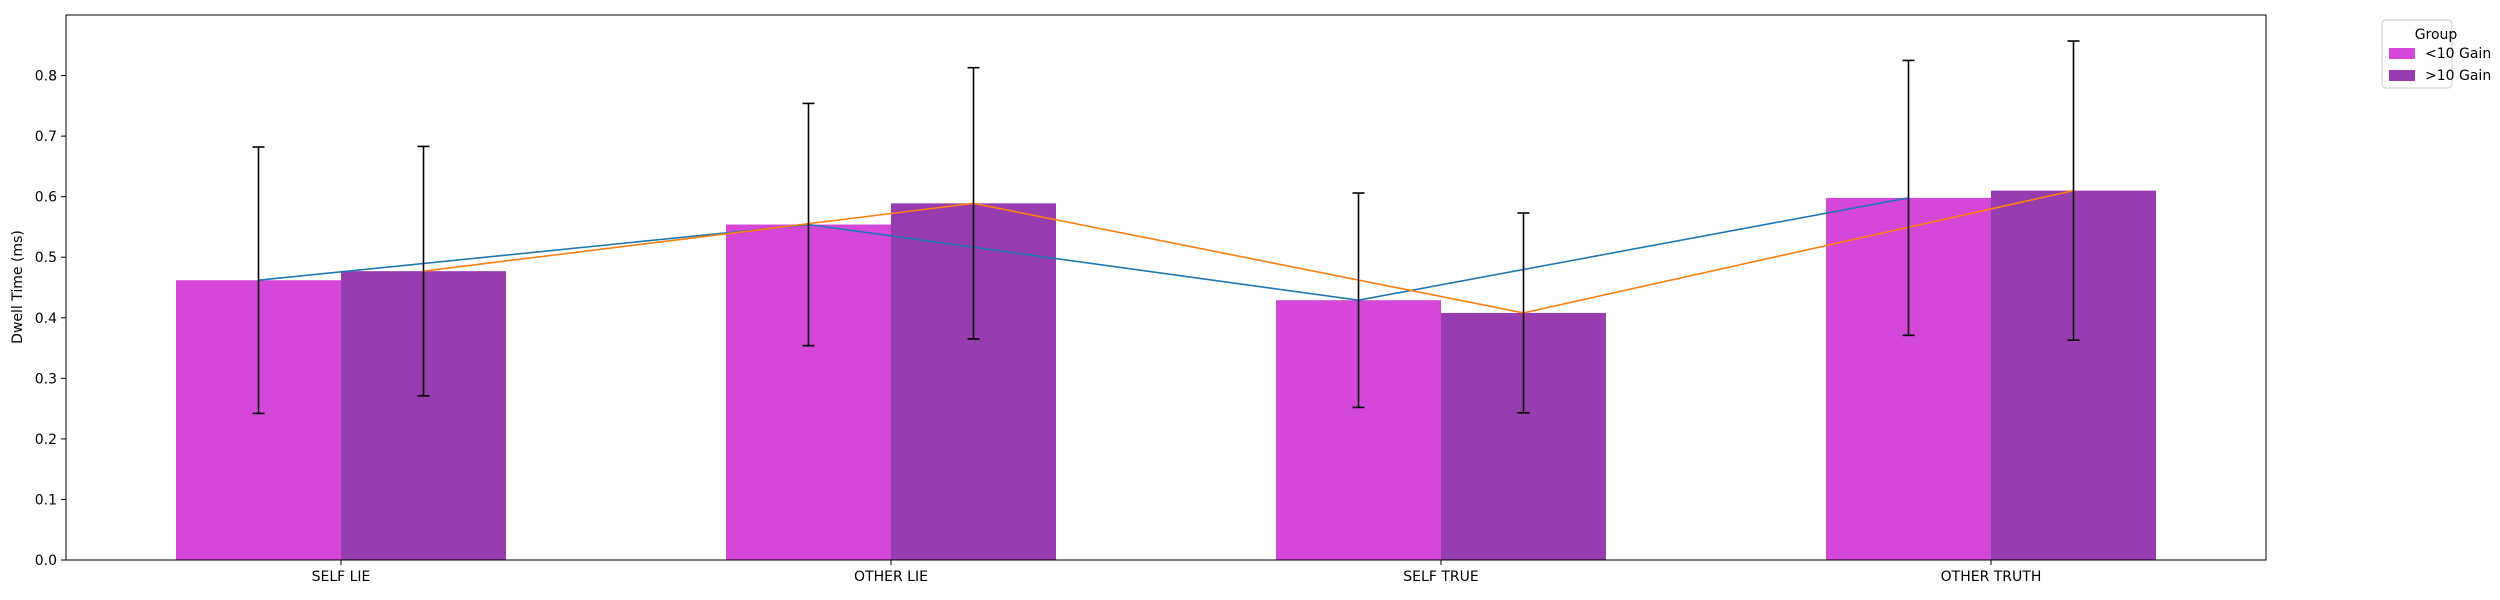 The image size is (2500, 600). Describe the element at coordinates (2402, 53) in the screenshot. I see `legend-swatch-lt10-gain` at that location.